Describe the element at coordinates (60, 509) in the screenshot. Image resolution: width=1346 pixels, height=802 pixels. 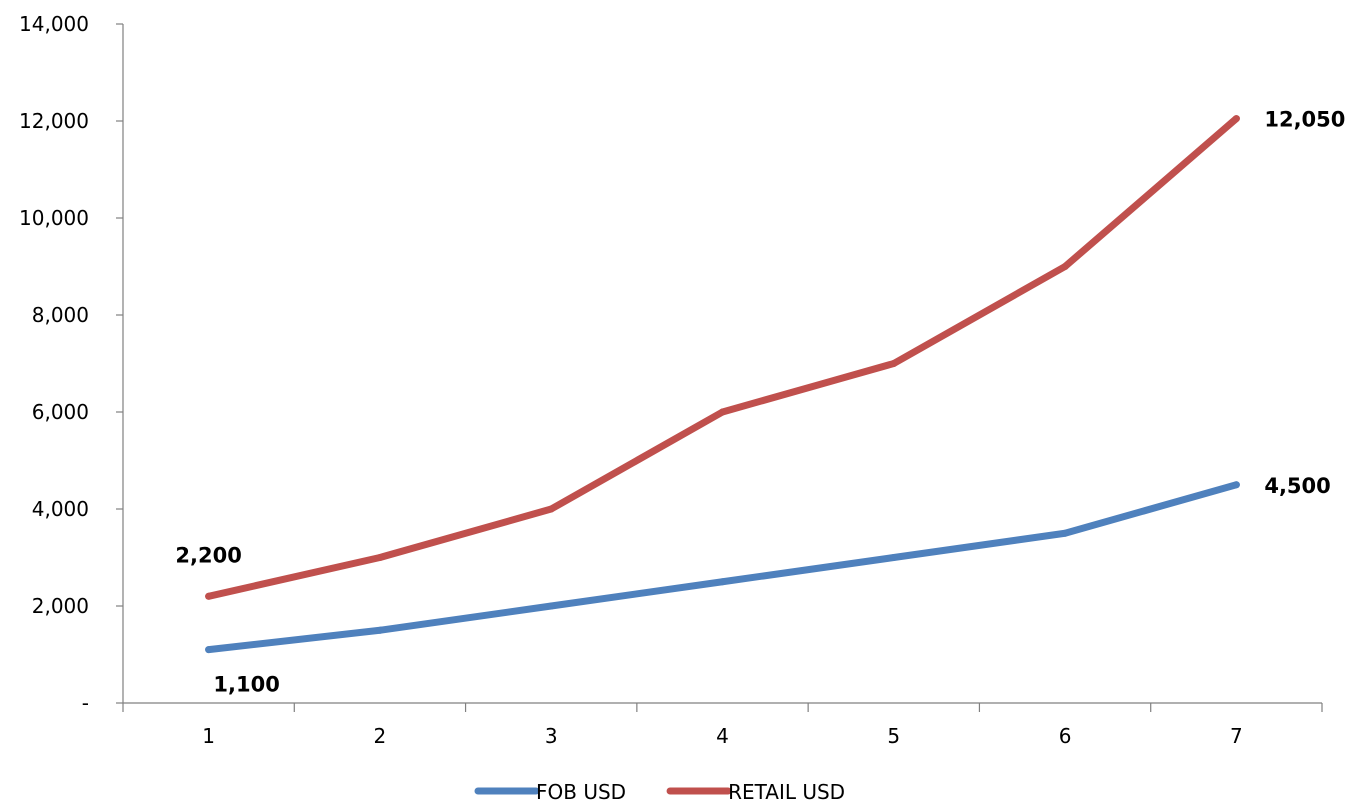
I see `y-tick-label: 4,000` at that location.